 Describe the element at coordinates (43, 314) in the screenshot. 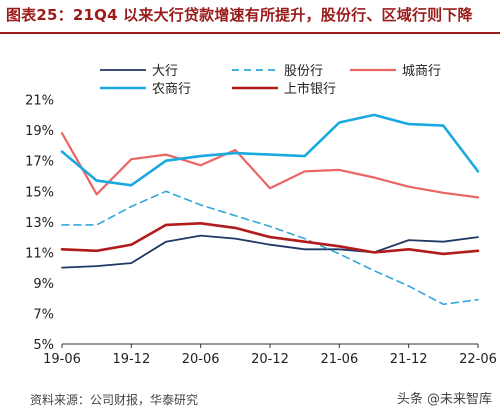

I see `y-tick-label: 7%` at that location.